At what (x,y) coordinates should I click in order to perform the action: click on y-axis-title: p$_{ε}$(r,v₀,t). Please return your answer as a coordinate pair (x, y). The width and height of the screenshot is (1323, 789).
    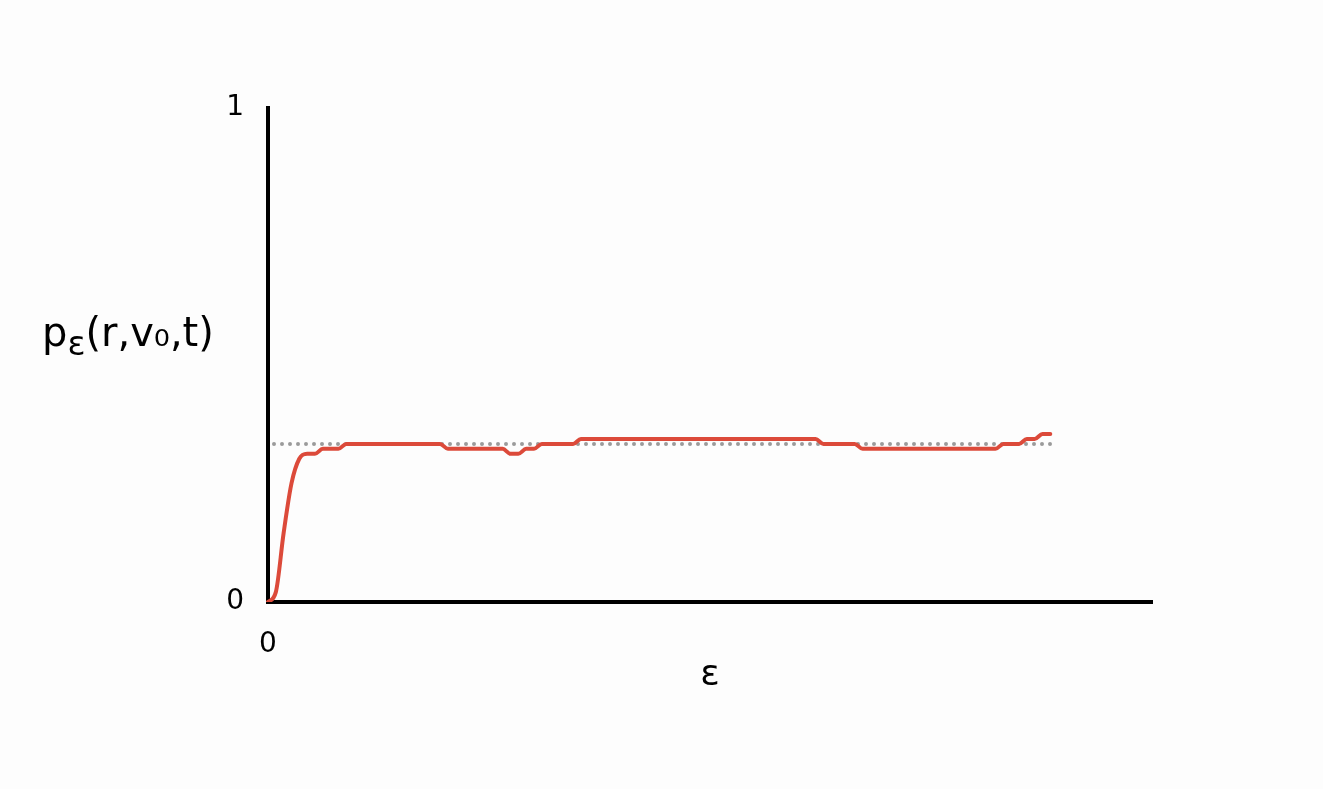
    Looking at the image, I should click on (128, 336).